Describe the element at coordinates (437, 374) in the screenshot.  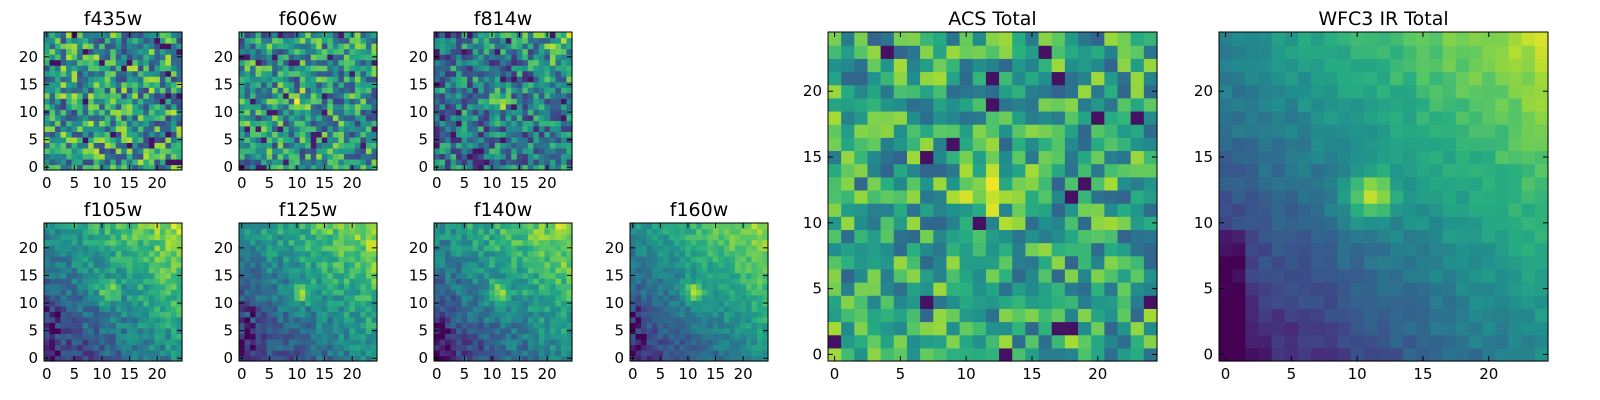
I see `x-tick-label: 0` at that location.